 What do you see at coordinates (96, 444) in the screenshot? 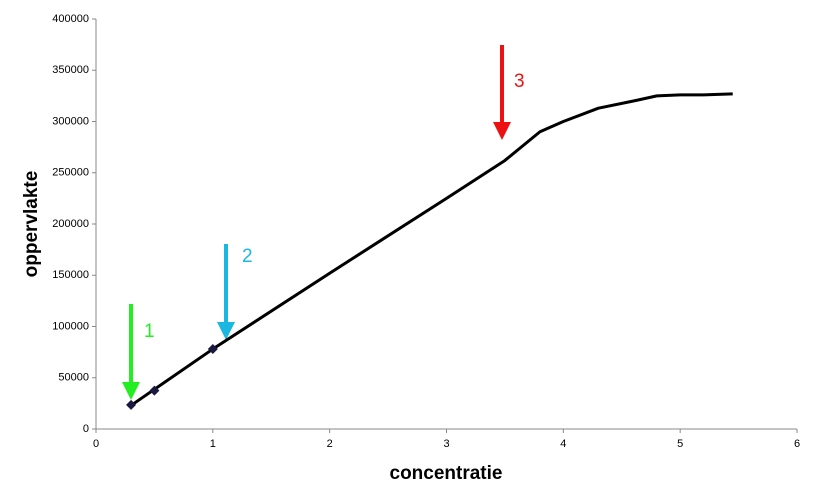
I see `x-tick-label: 0` at bounding box center [96, 444].